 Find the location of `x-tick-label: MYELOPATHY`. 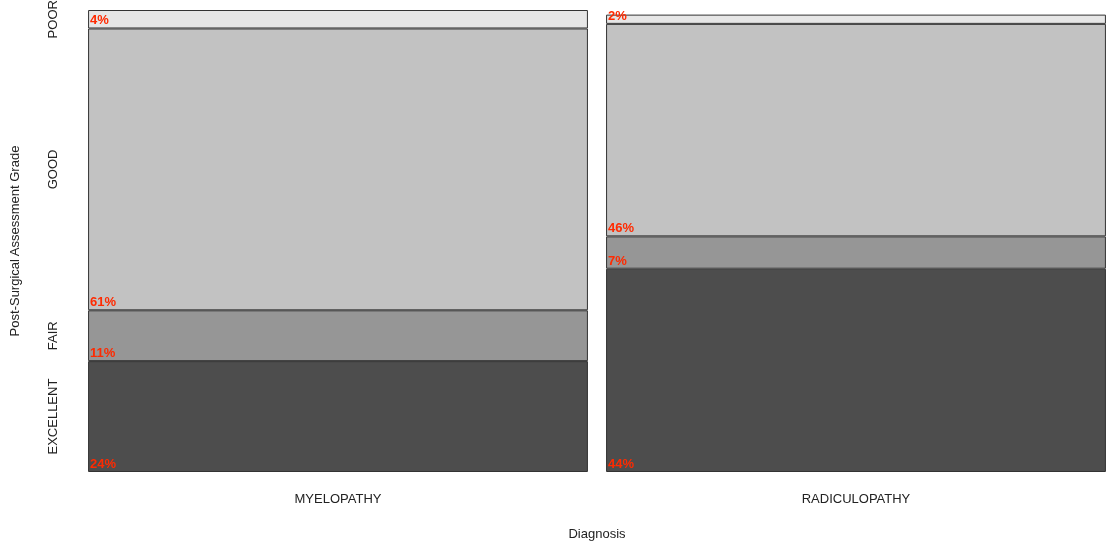

x-tick-label: MYELOPATHY is located at coordinates (338, 498).